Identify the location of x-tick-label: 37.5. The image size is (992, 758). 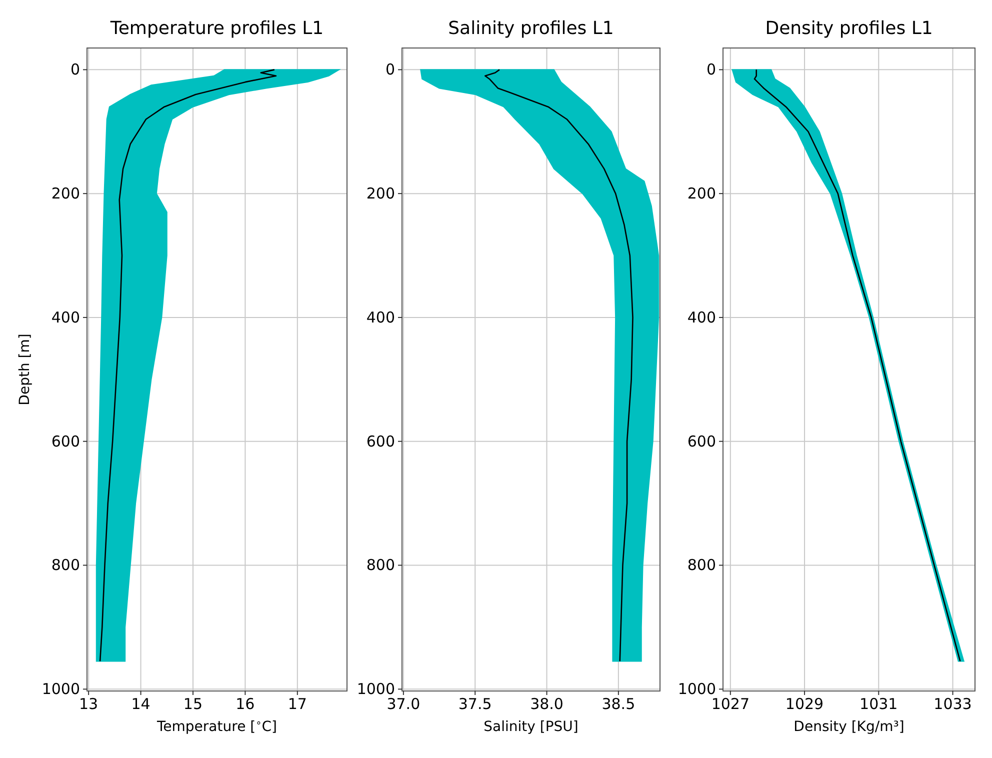
(475, 704).